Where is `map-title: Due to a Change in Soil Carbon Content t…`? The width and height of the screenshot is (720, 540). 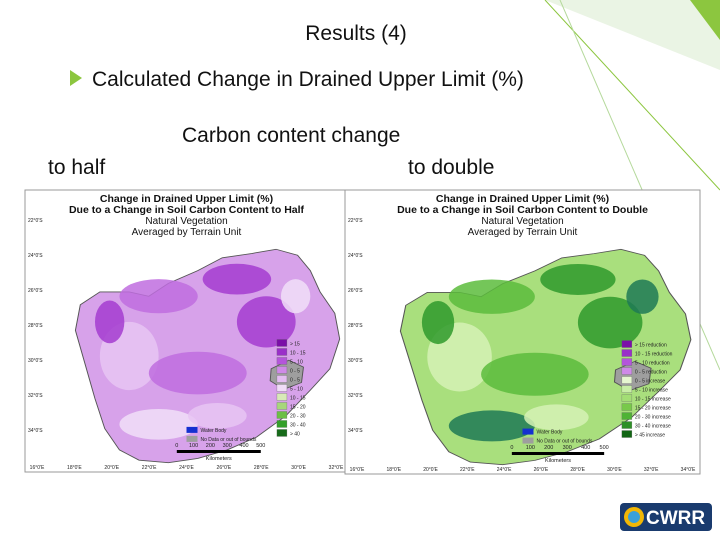 map-title: Due to a Change in Soil Carbon Content t… is located at coordinates (522, 210).